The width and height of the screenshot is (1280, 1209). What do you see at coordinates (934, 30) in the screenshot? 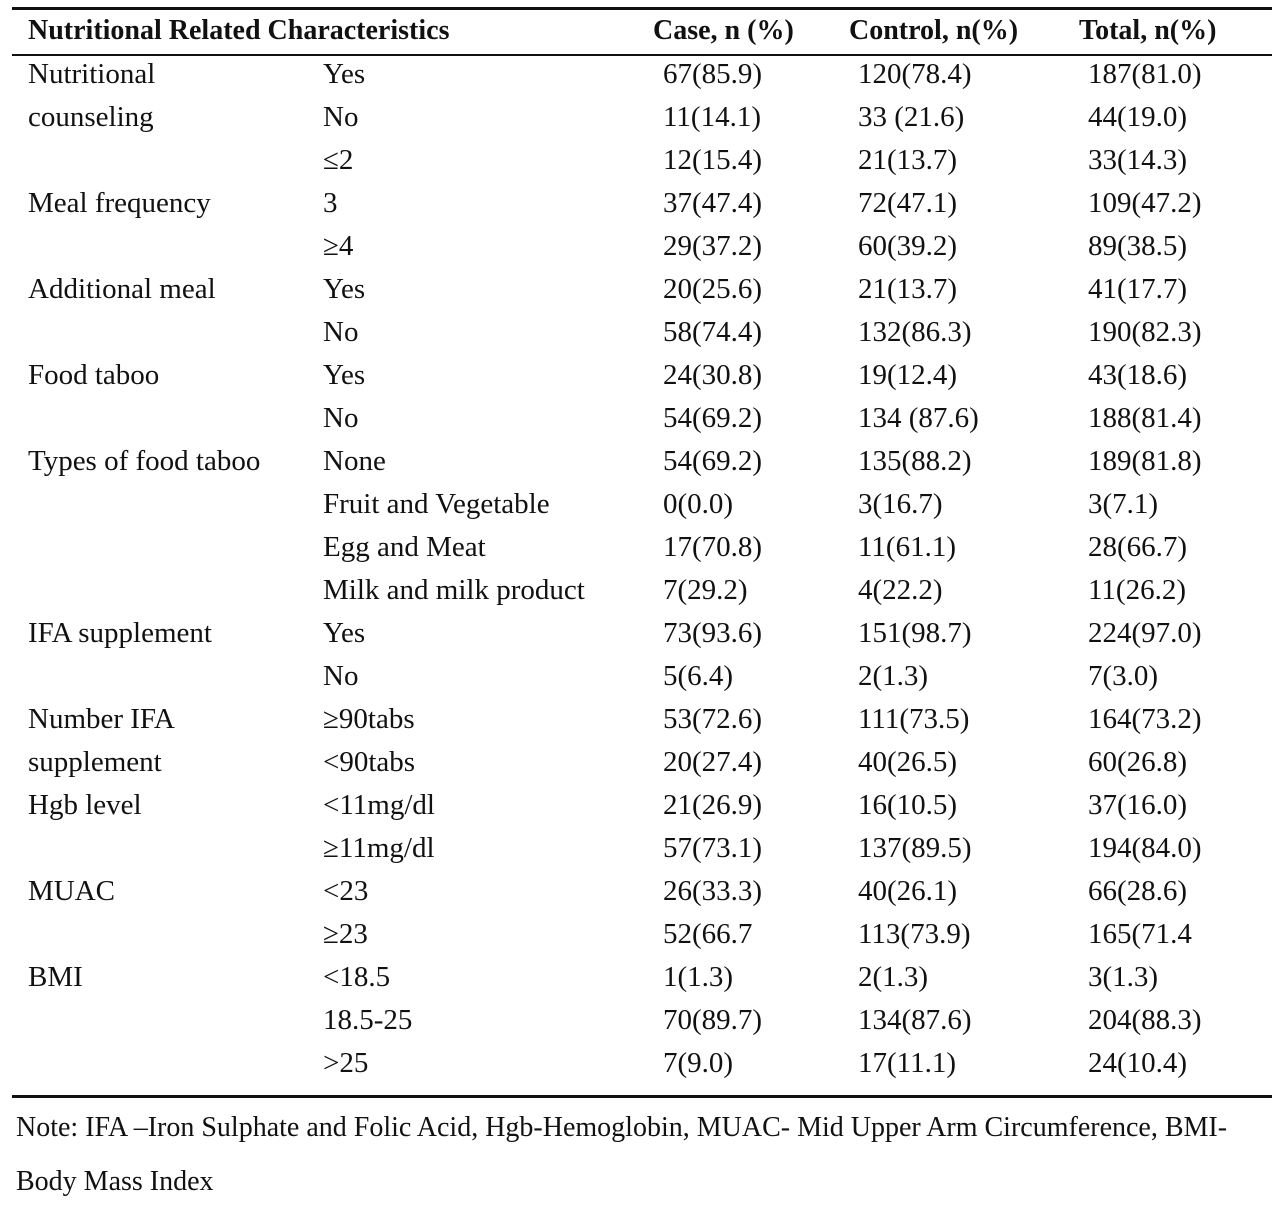
I see `header-control: Control, n(%)` at bounding box center [934, 30].